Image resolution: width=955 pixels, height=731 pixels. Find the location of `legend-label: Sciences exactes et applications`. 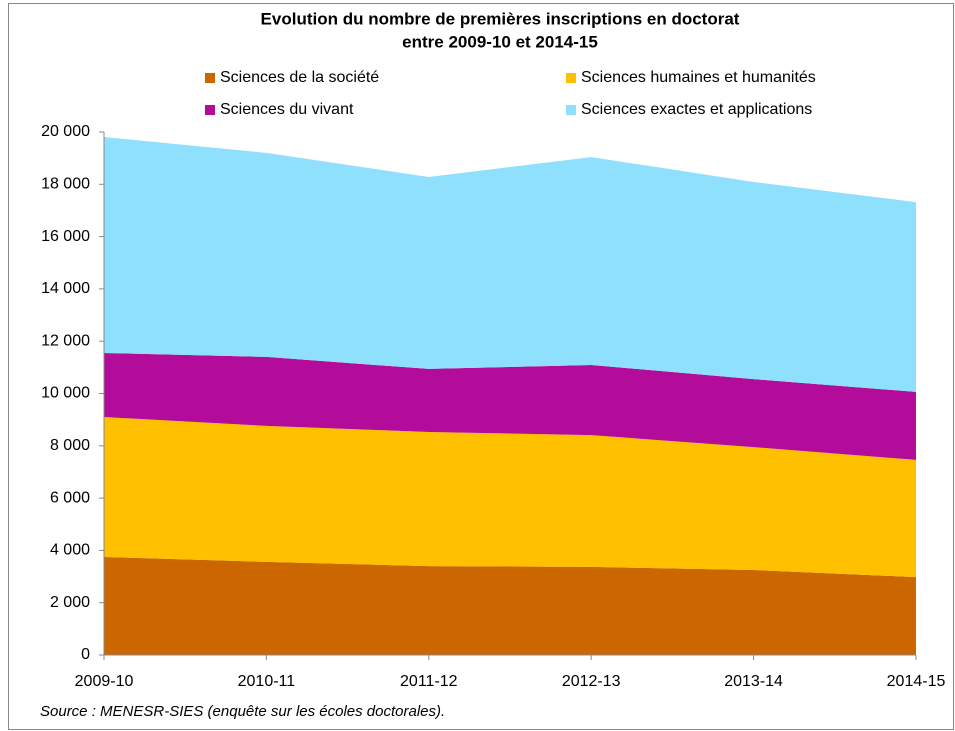

legend-label: Sciences exactes et applications is located at coordinates (696, 109).